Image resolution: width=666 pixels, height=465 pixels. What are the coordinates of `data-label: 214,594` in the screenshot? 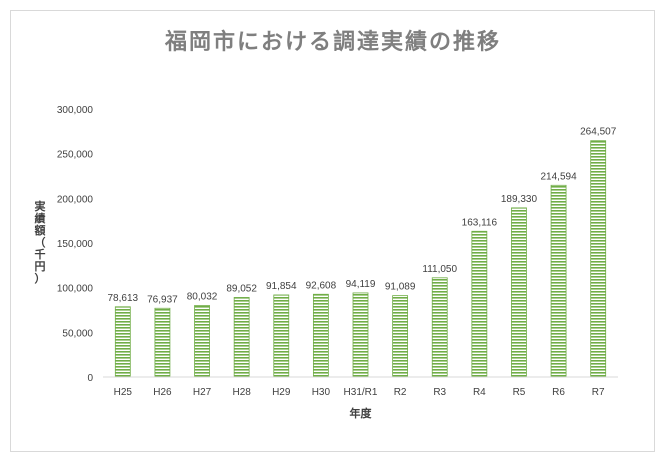 It's located at (558, 176).